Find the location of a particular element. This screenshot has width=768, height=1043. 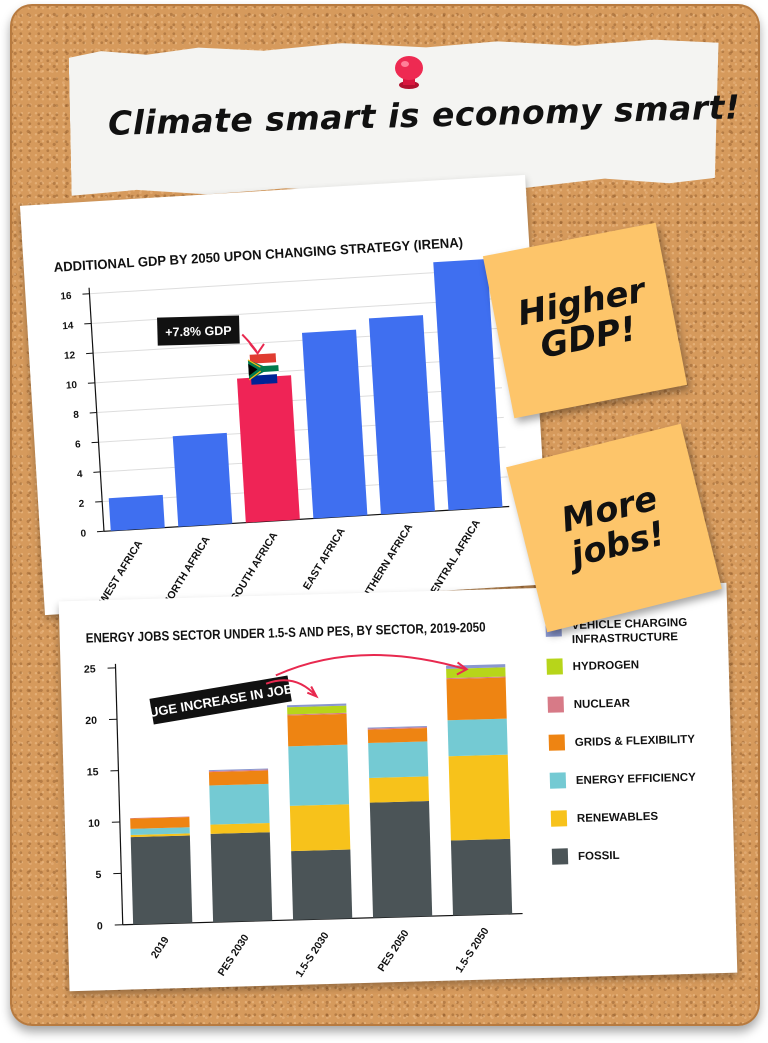

gdp-category-label: SOUTH AFRICA is located at coordinates (255, 567).